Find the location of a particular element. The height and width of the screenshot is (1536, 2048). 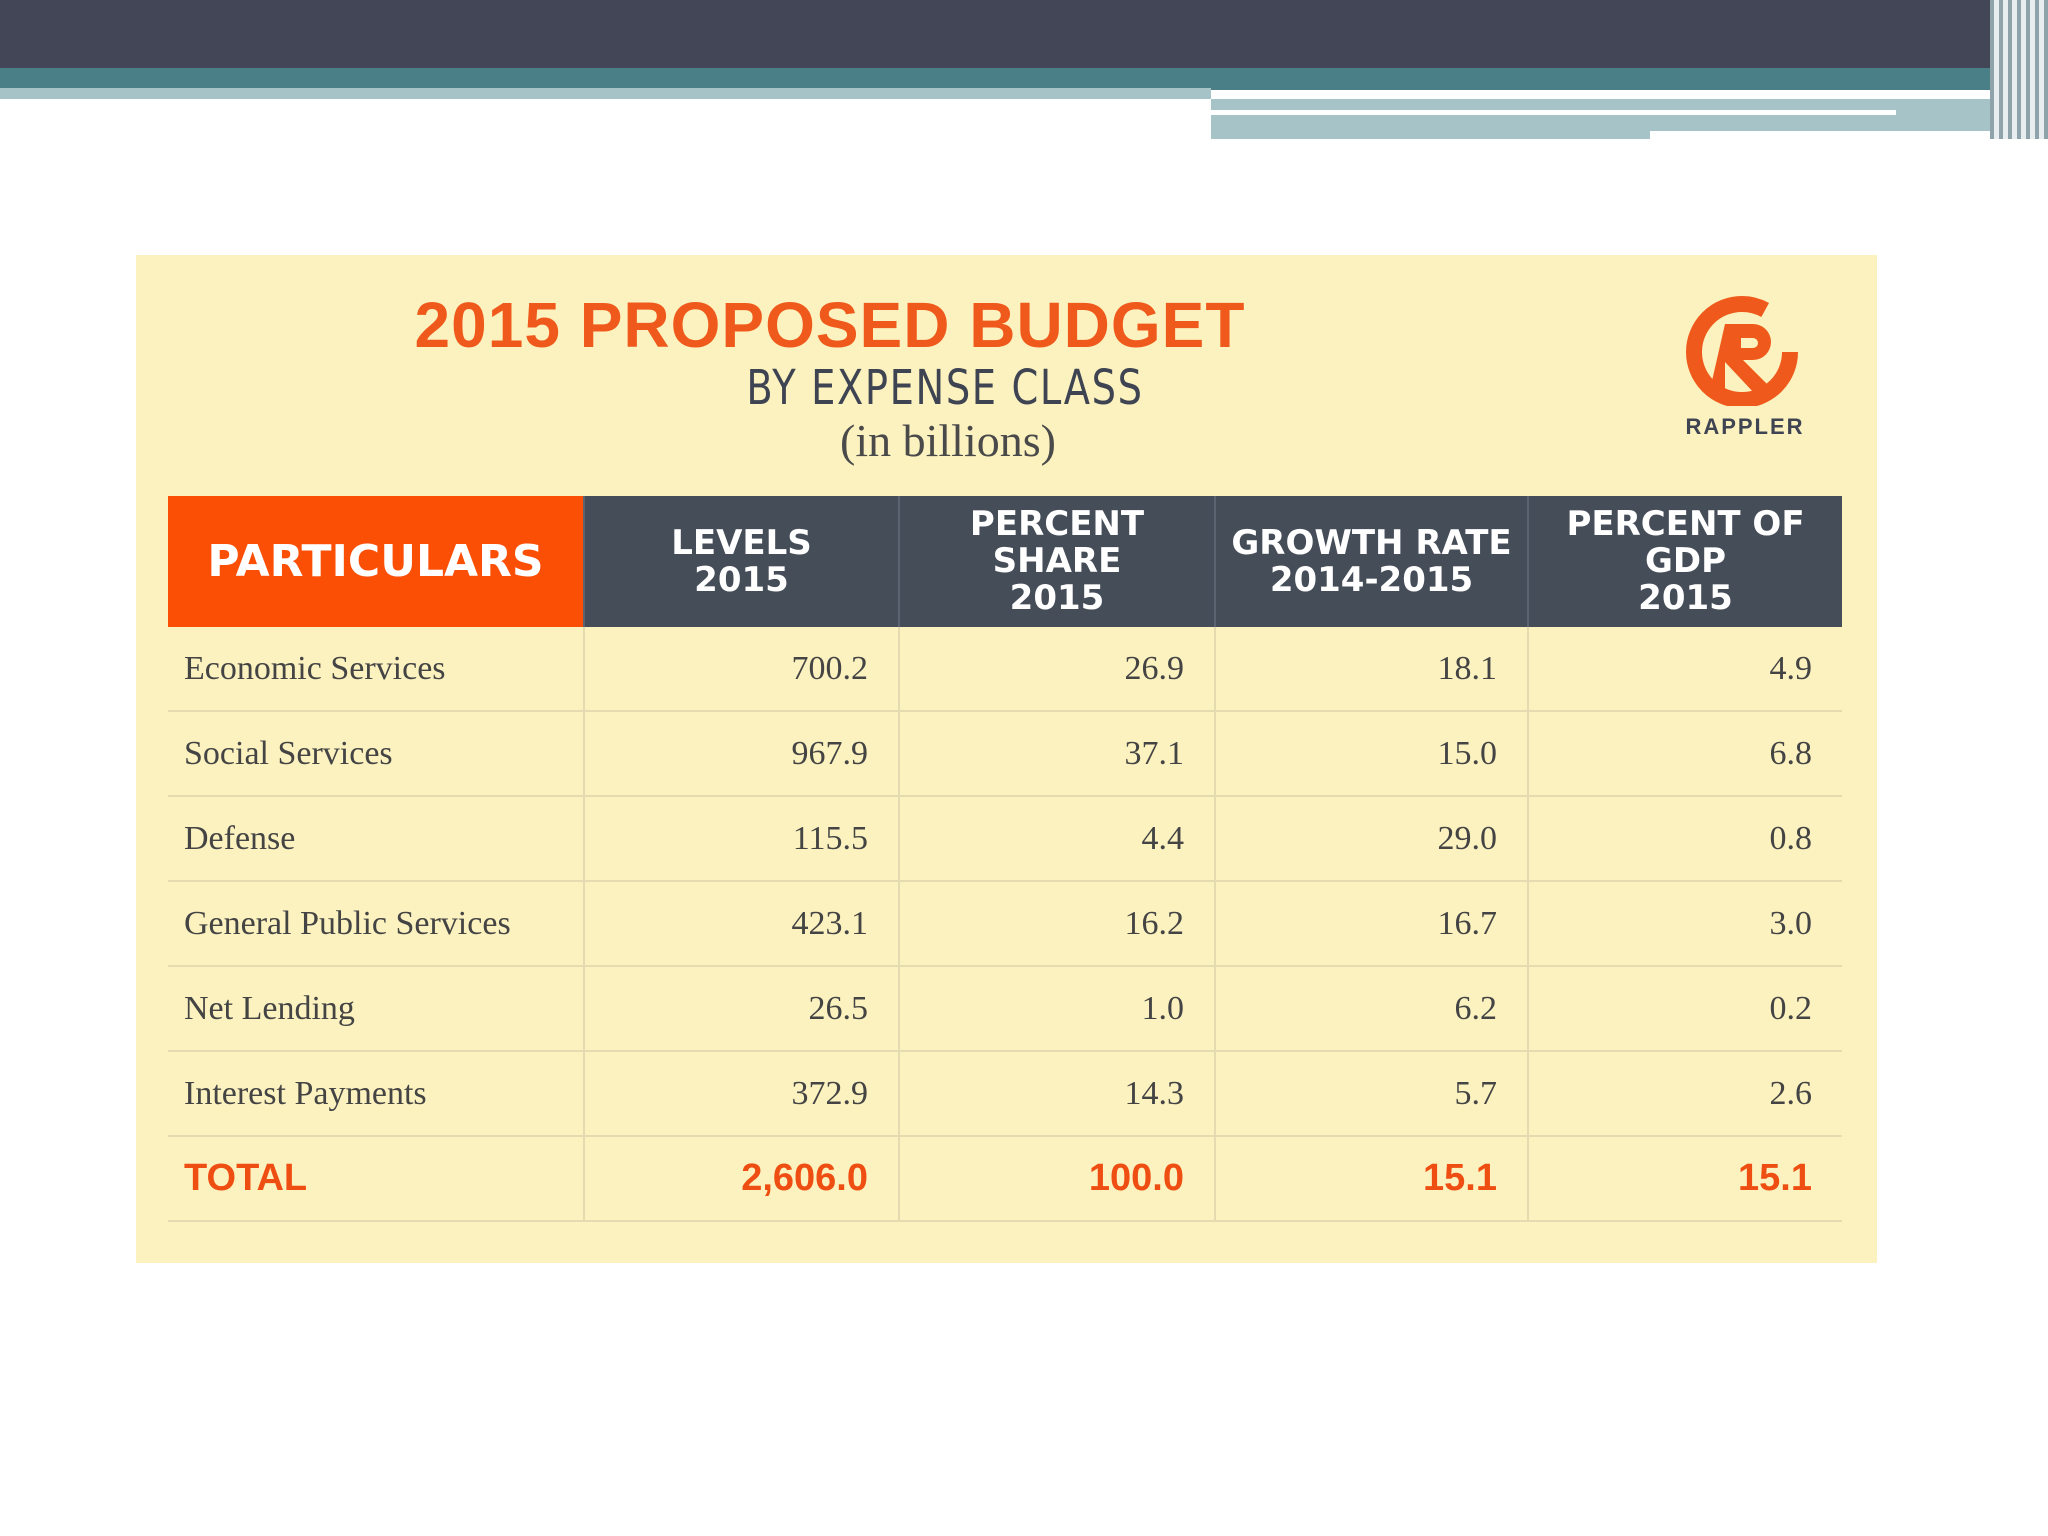

cell: 16.2 is located at coordinates (1056, 924).